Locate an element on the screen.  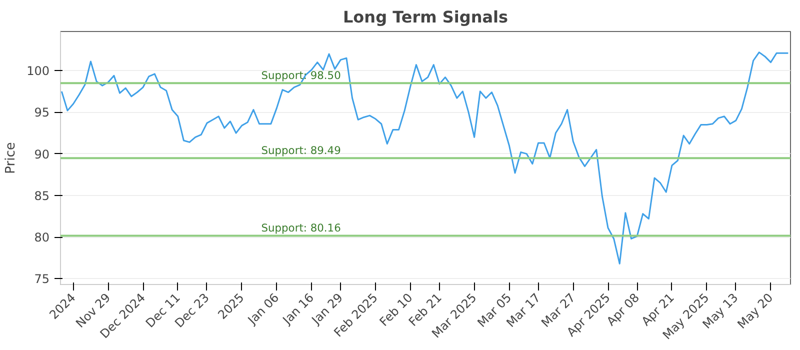
chart-title: Long Term Signals is located at coordinates (425, 17).